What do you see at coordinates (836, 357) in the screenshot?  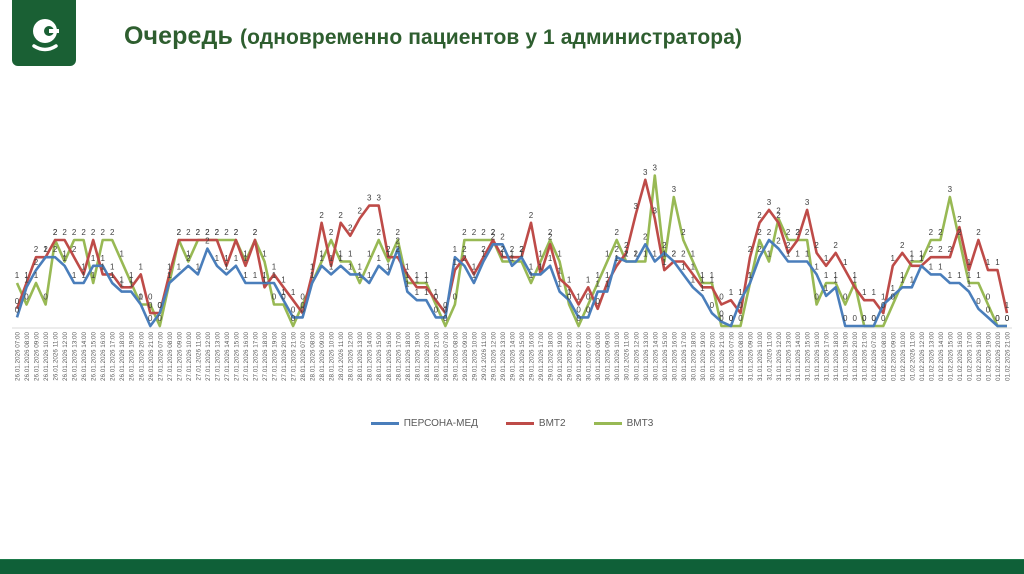 I see `x-tick-label: 31.01.2026 18:00` at bounding box center [836, 357].